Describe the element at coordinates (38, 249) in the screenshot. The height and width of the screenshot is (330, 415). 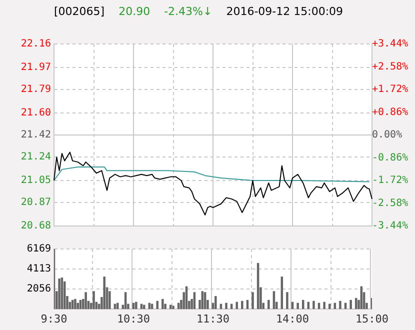
I see `y-tick-label: 6169` at that location.